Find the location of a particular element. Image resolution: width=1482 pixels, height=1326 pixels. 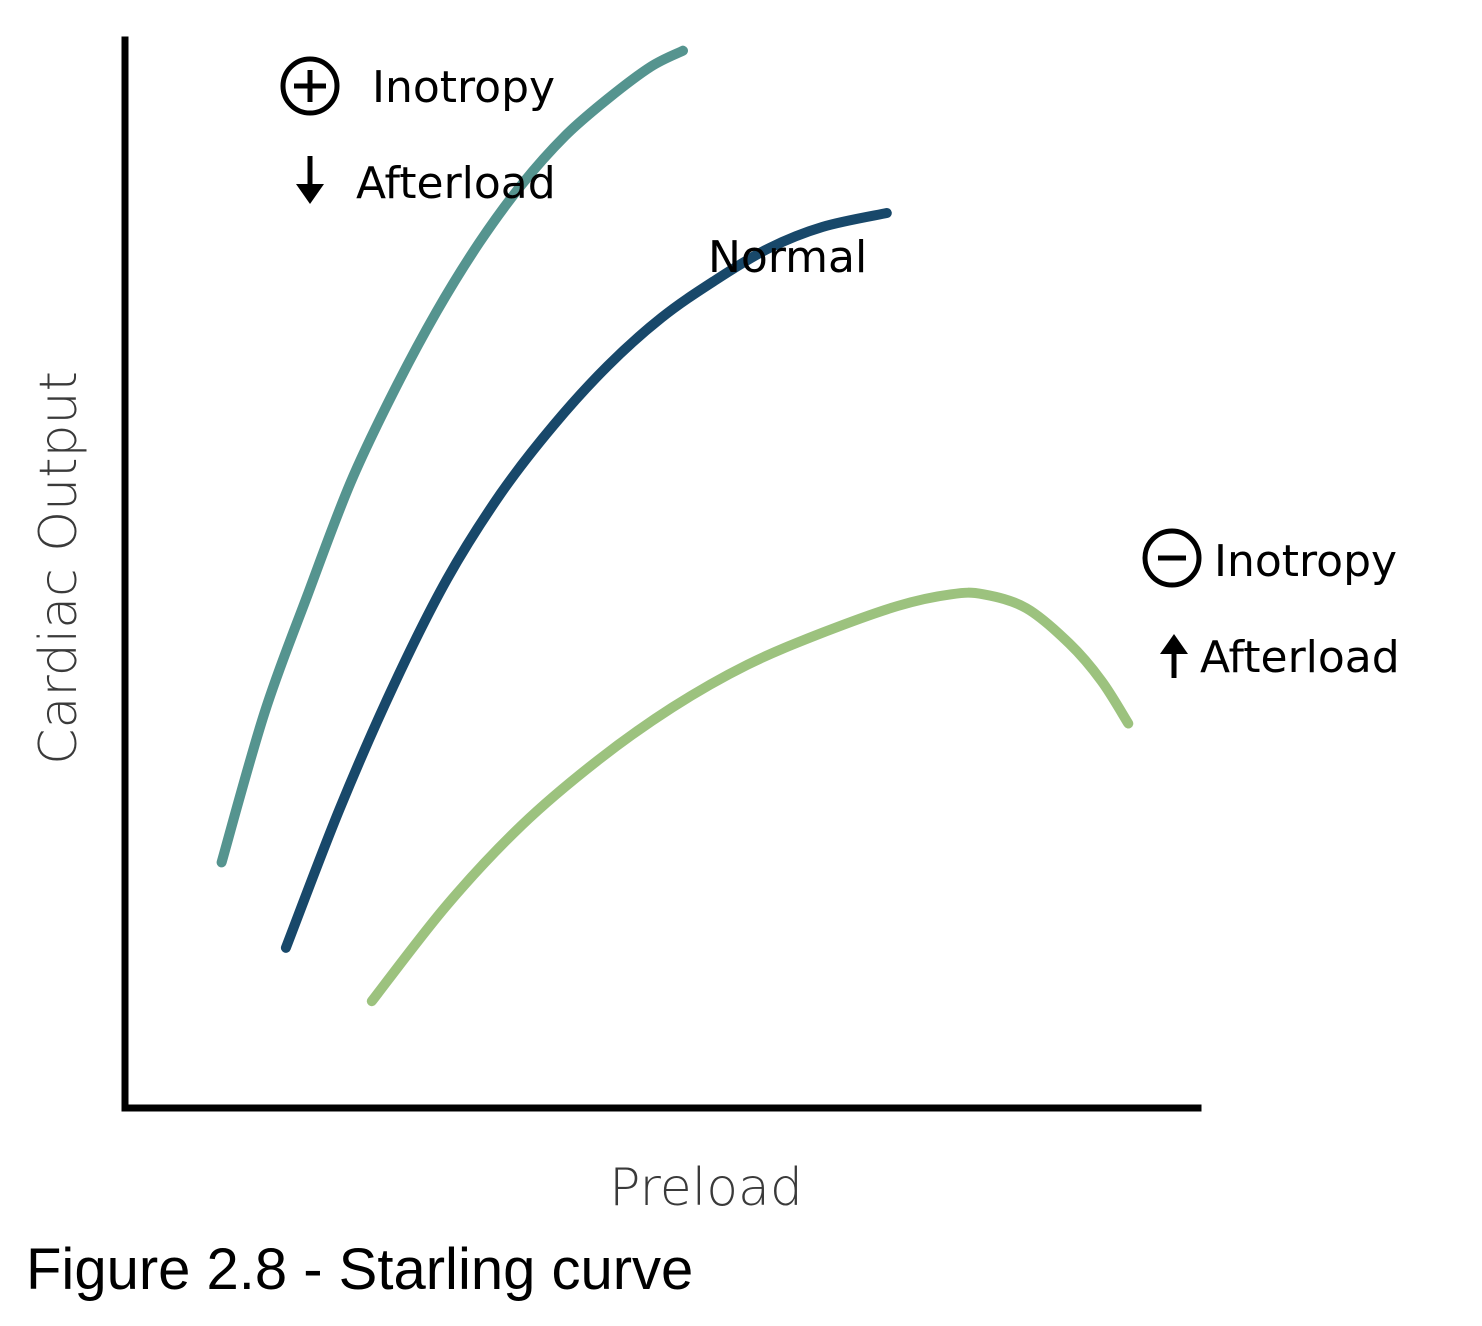

increased-afterload-label: Afterload is located at coordinates (1300, 657).